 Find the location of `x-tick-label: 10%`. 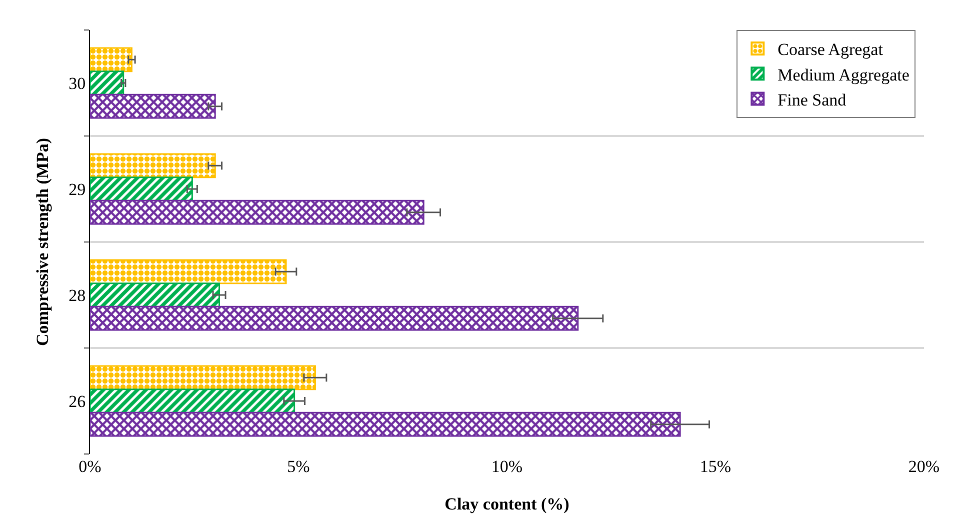

x-tick-label: 10% is located at coordinates (507, 466).